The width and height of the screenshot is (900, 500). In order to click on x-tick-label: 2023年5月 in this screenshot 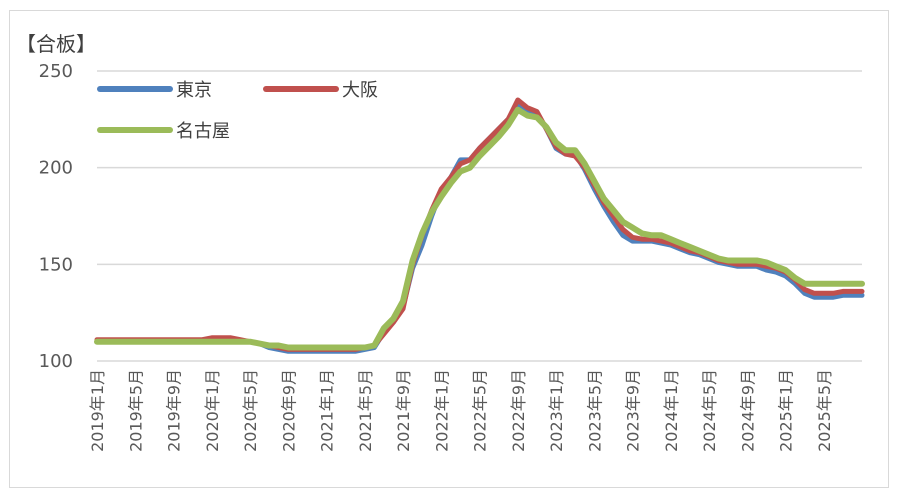, I will do `click(594, 410)`.